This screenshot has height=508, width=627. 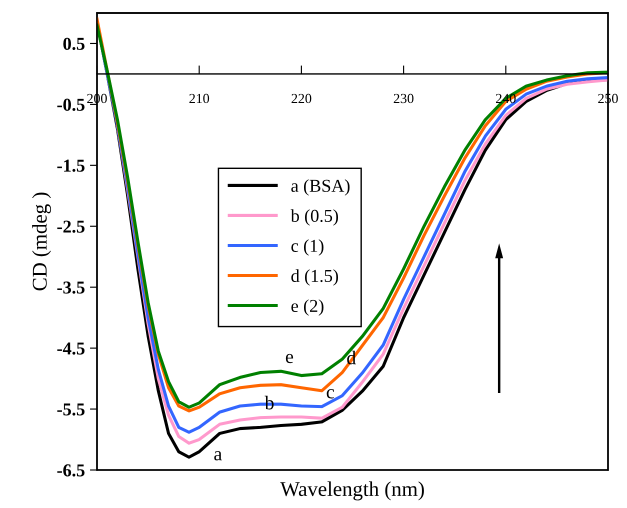 What do you see at coordinates (314, 217) in the screenshot?
I see `legend-label: b (0.5)` at bounding box center [314, 217].